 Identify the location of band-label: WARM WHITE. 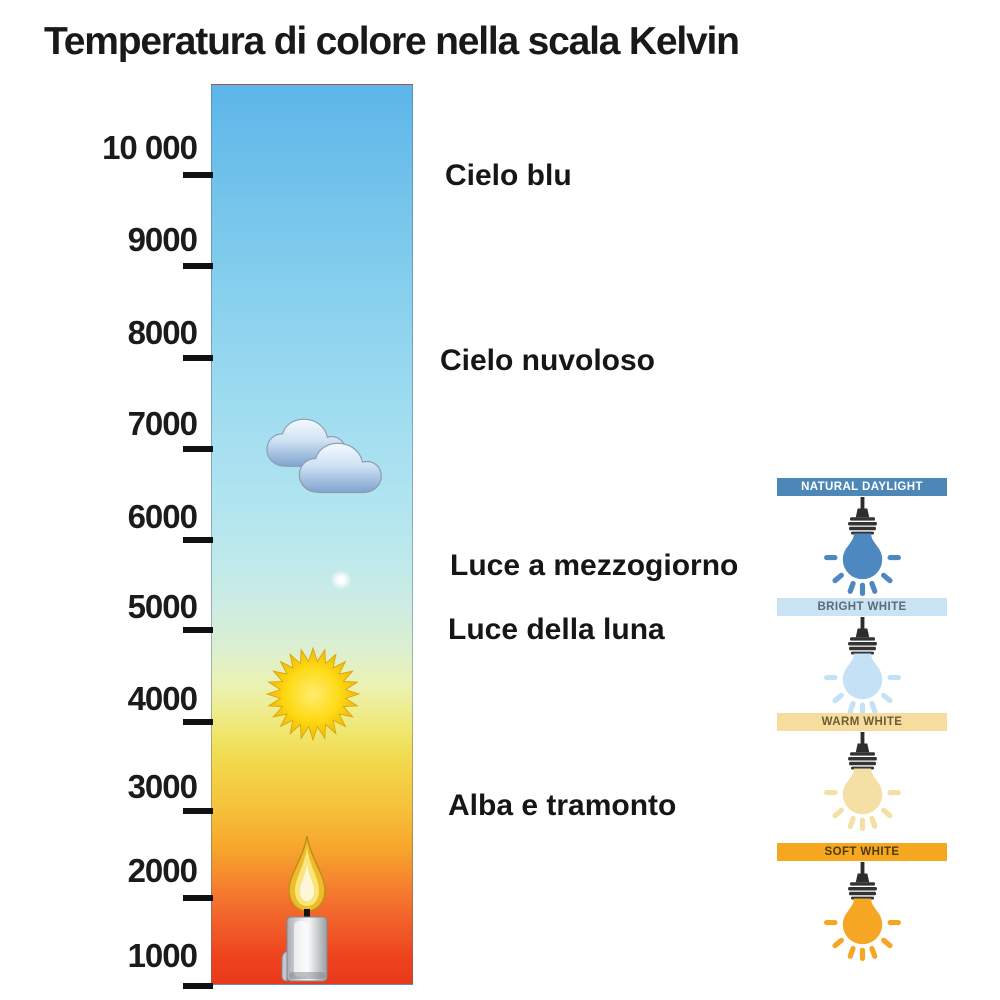
(862, 722).